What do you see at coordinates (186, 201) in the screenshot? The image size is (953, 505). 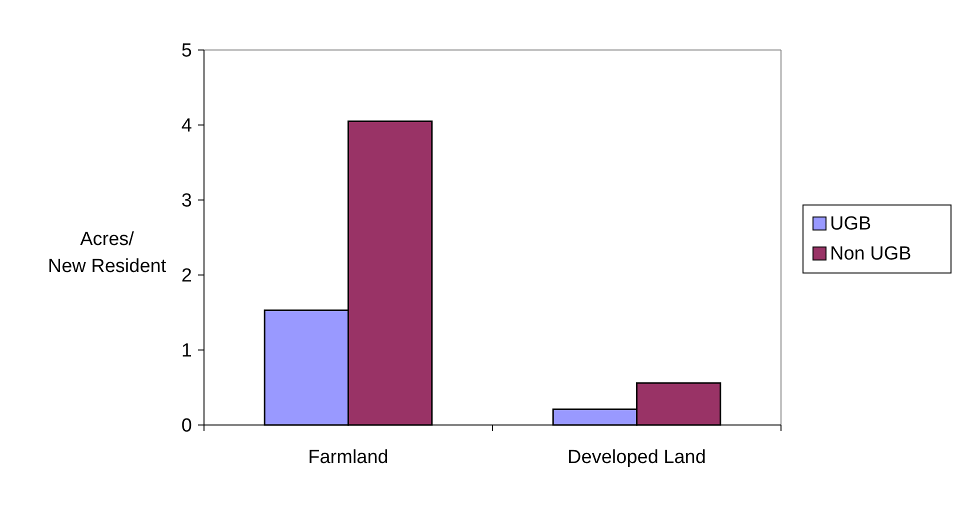 I see `y-tick-label: 3` at bounding box center [186, 201].